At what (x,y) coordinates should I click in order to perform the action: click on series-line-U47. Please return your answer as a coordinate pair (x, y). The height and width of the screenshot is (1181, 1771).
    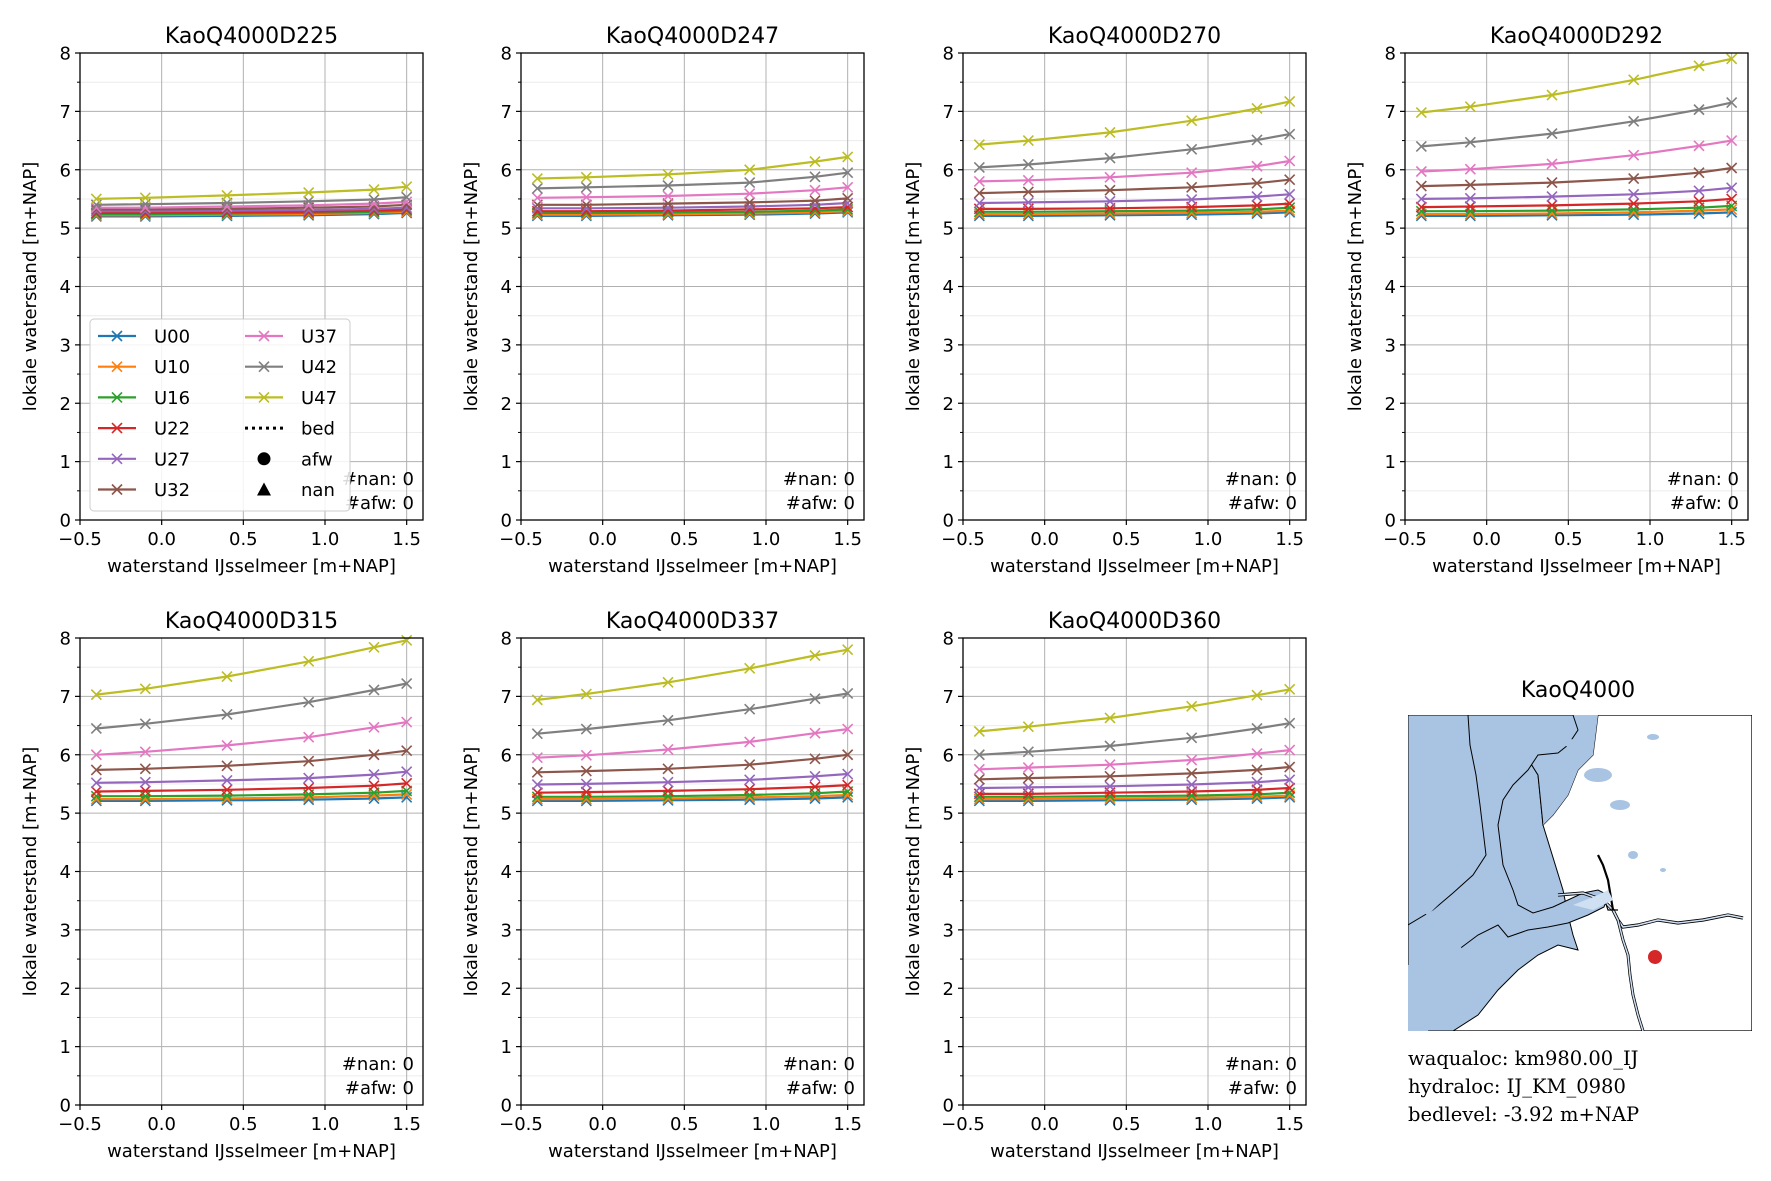
    Looking at the image, I should click on (692, 167).